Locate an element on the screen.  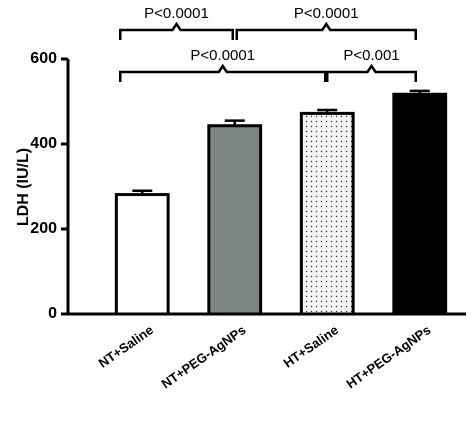
y-tick-label: 200 is located at coordinates (43, 228).